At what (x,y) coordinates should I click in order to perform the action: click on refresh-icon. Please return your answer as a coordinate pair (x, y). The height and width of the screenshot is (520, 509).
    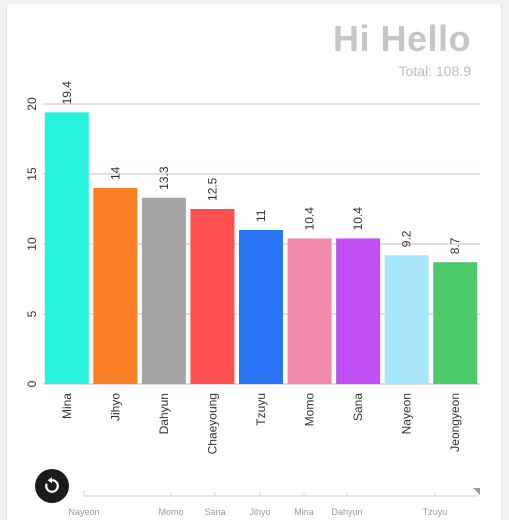
    Looking at the image, I should click on (52, 486).